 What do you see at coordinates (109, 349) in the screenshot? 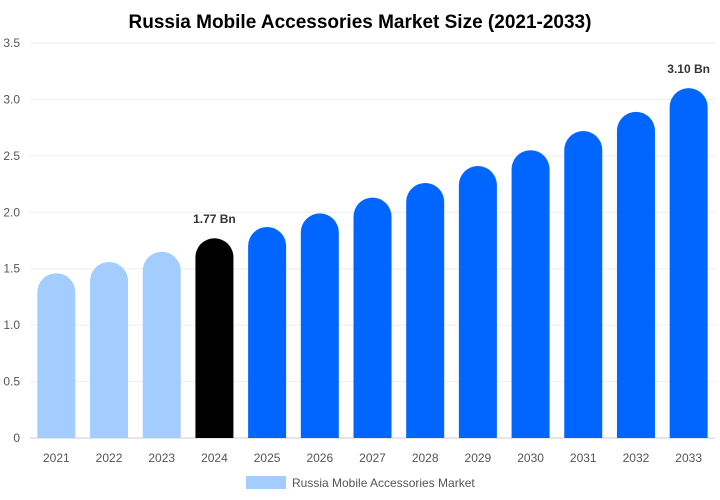
I see `bar-2022` at bounding box center [109, 349].